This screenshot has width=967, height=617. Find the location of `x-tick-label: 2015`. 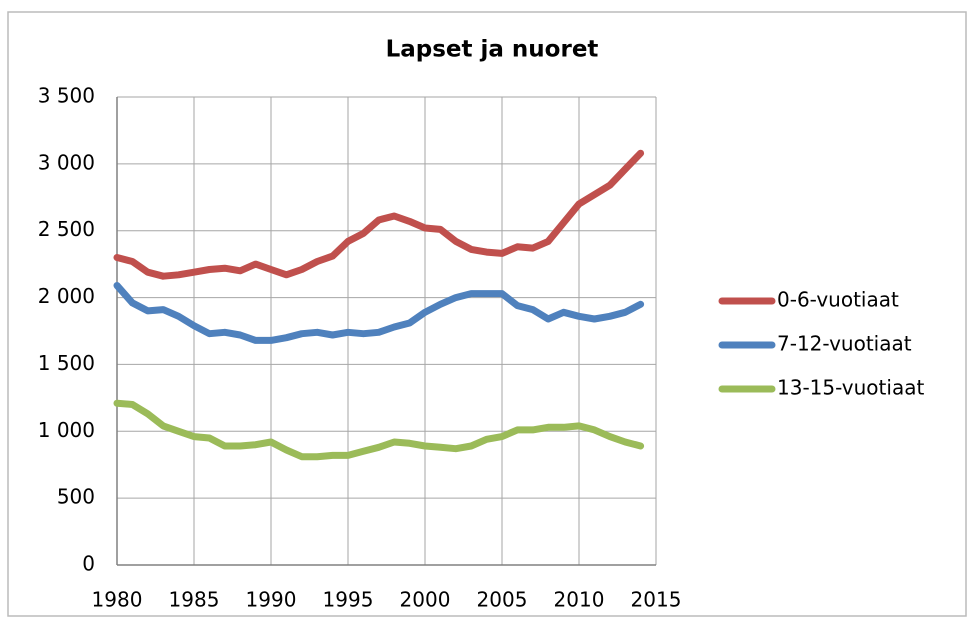

x-tick-label: 2015 is located at coordinates (656, 600).